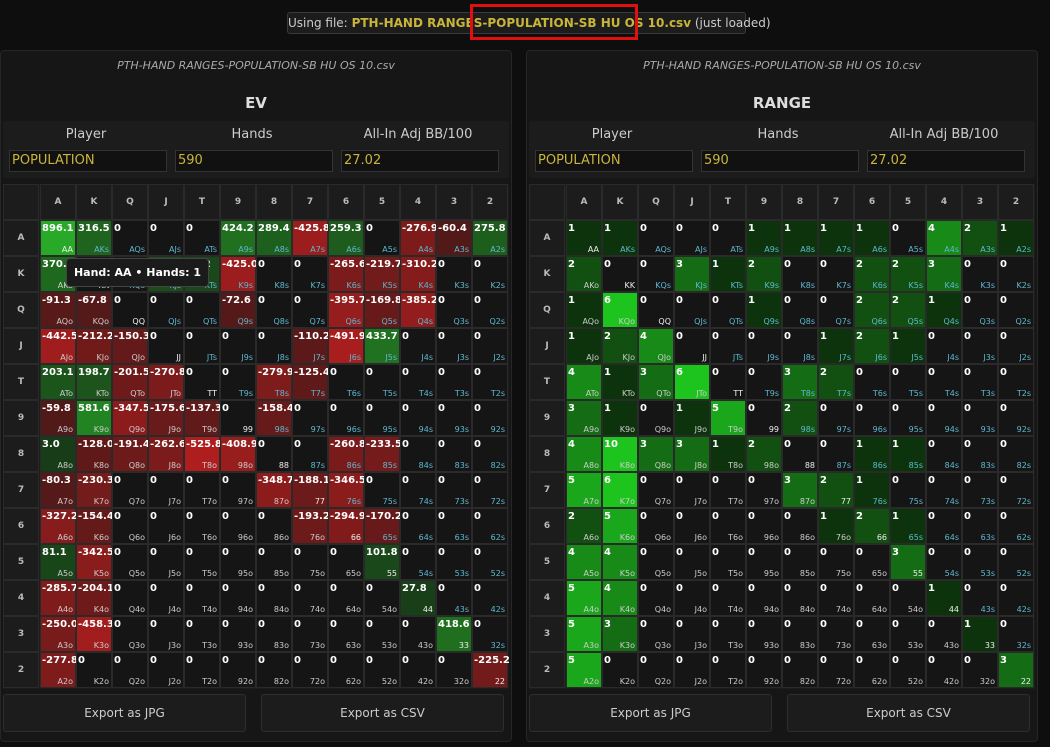  What do you see at coordinates (167, 454) in the screenshot?
I see `hand-cell: -262.6 J8o` at bounding box center [167, 454].